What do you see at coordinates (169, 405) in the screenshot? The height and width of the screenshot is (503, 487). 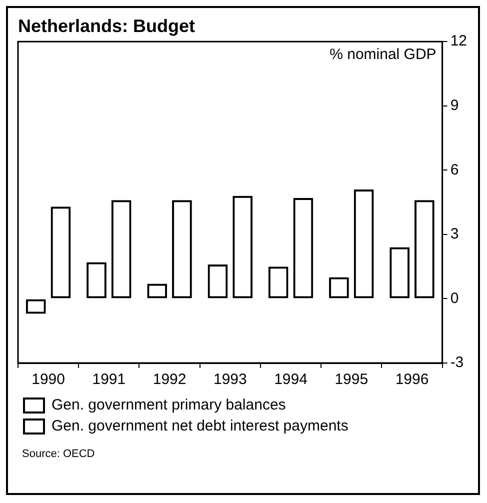 I see `legend-label: Gen. government primary balances` at bounding box center [169, 405].